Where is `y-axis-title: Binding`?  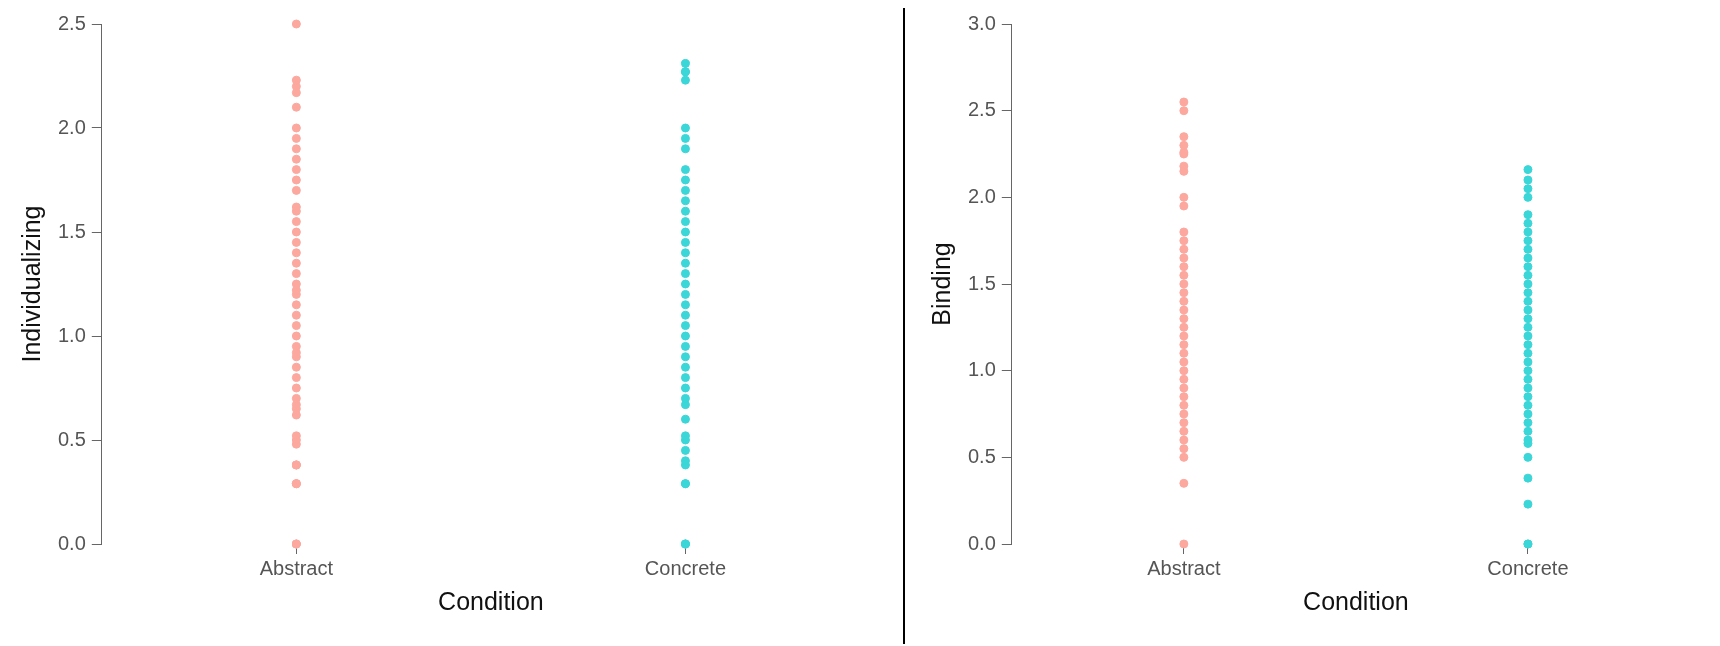
y-axis-title: Binding is located at coordinates (940, 284).